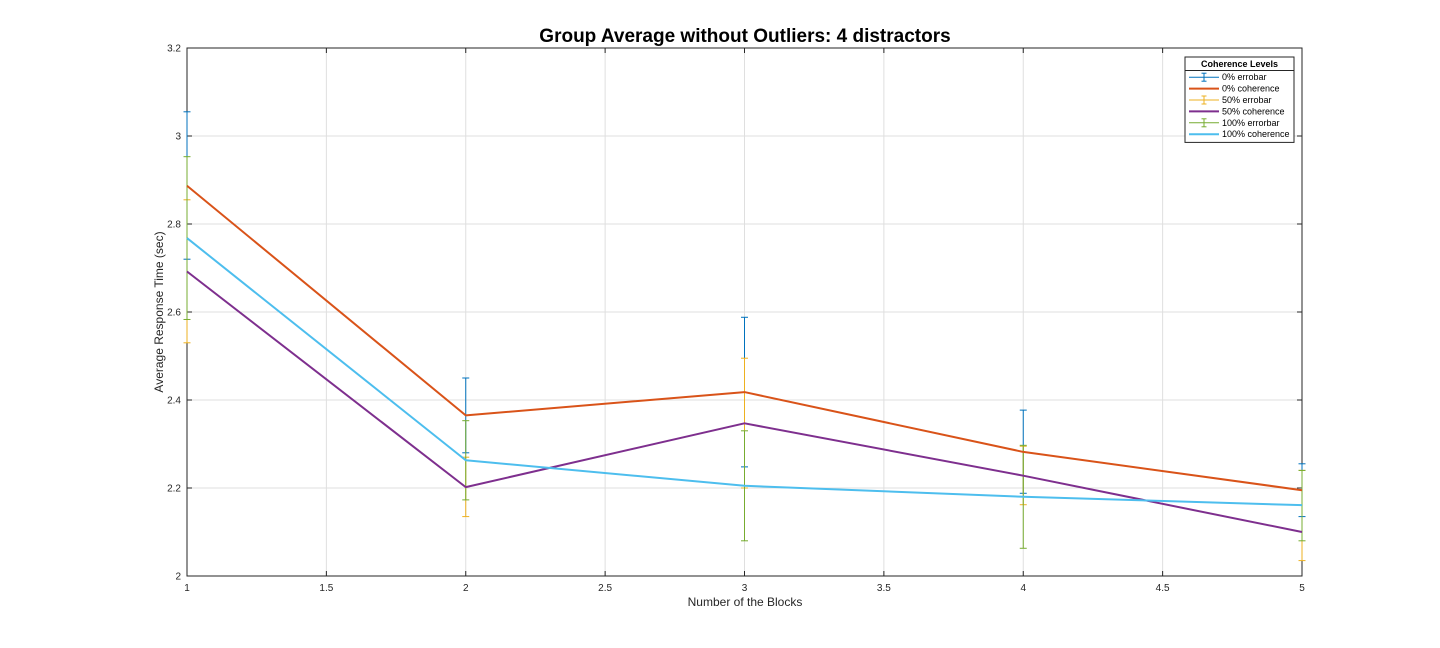 The width and height of the screenshot is (1440, 648). What do you see at coordinates (174, 49) in the screenshot?
I see `y-tick-label: 3.2` at bounding box center [174, 49].